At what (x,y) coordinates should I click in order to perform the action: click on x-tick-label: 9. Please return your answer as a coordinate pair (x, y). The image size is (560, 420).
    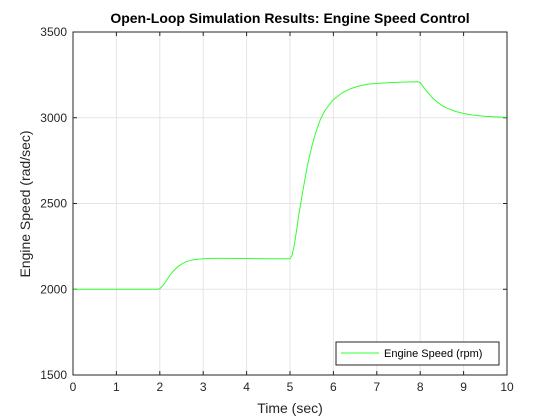
    Looking at the image, I should click on (463, 387).